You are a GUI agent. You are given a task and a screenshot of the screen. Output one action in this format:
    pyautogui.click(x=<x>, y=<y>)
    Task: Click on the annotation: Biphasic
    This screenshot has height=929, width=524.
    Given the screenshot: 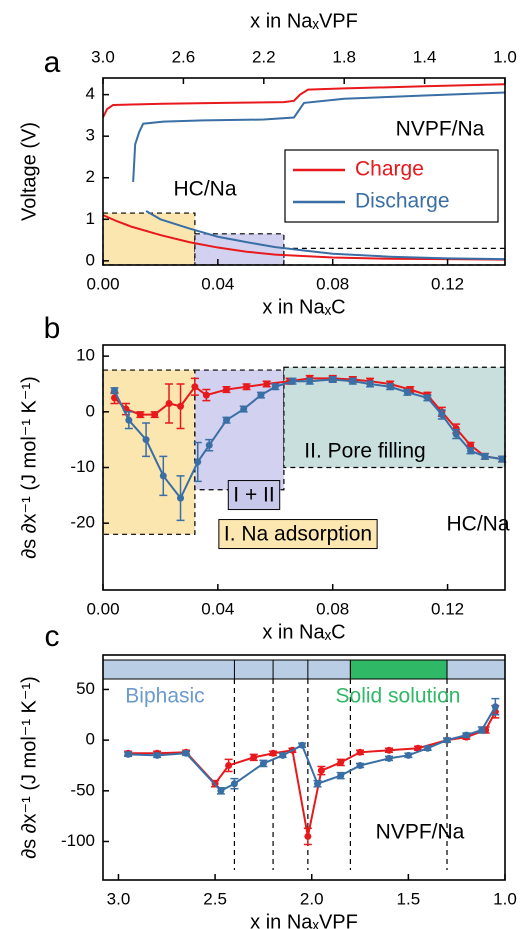 What is the action you would take?
    pyautogui.click(x=164, y=696)
    